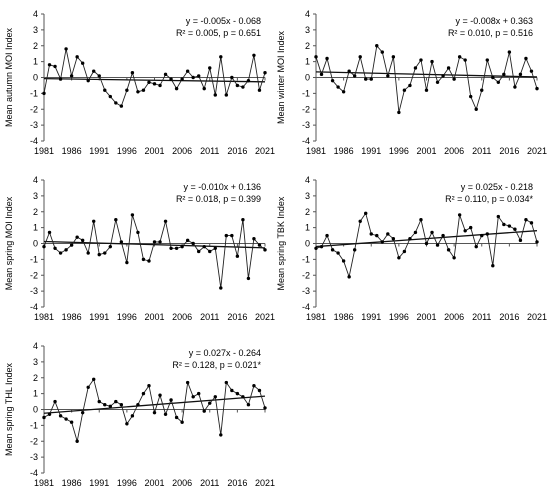  I want to click on x-tick-label: 2006, so click(182, 151).